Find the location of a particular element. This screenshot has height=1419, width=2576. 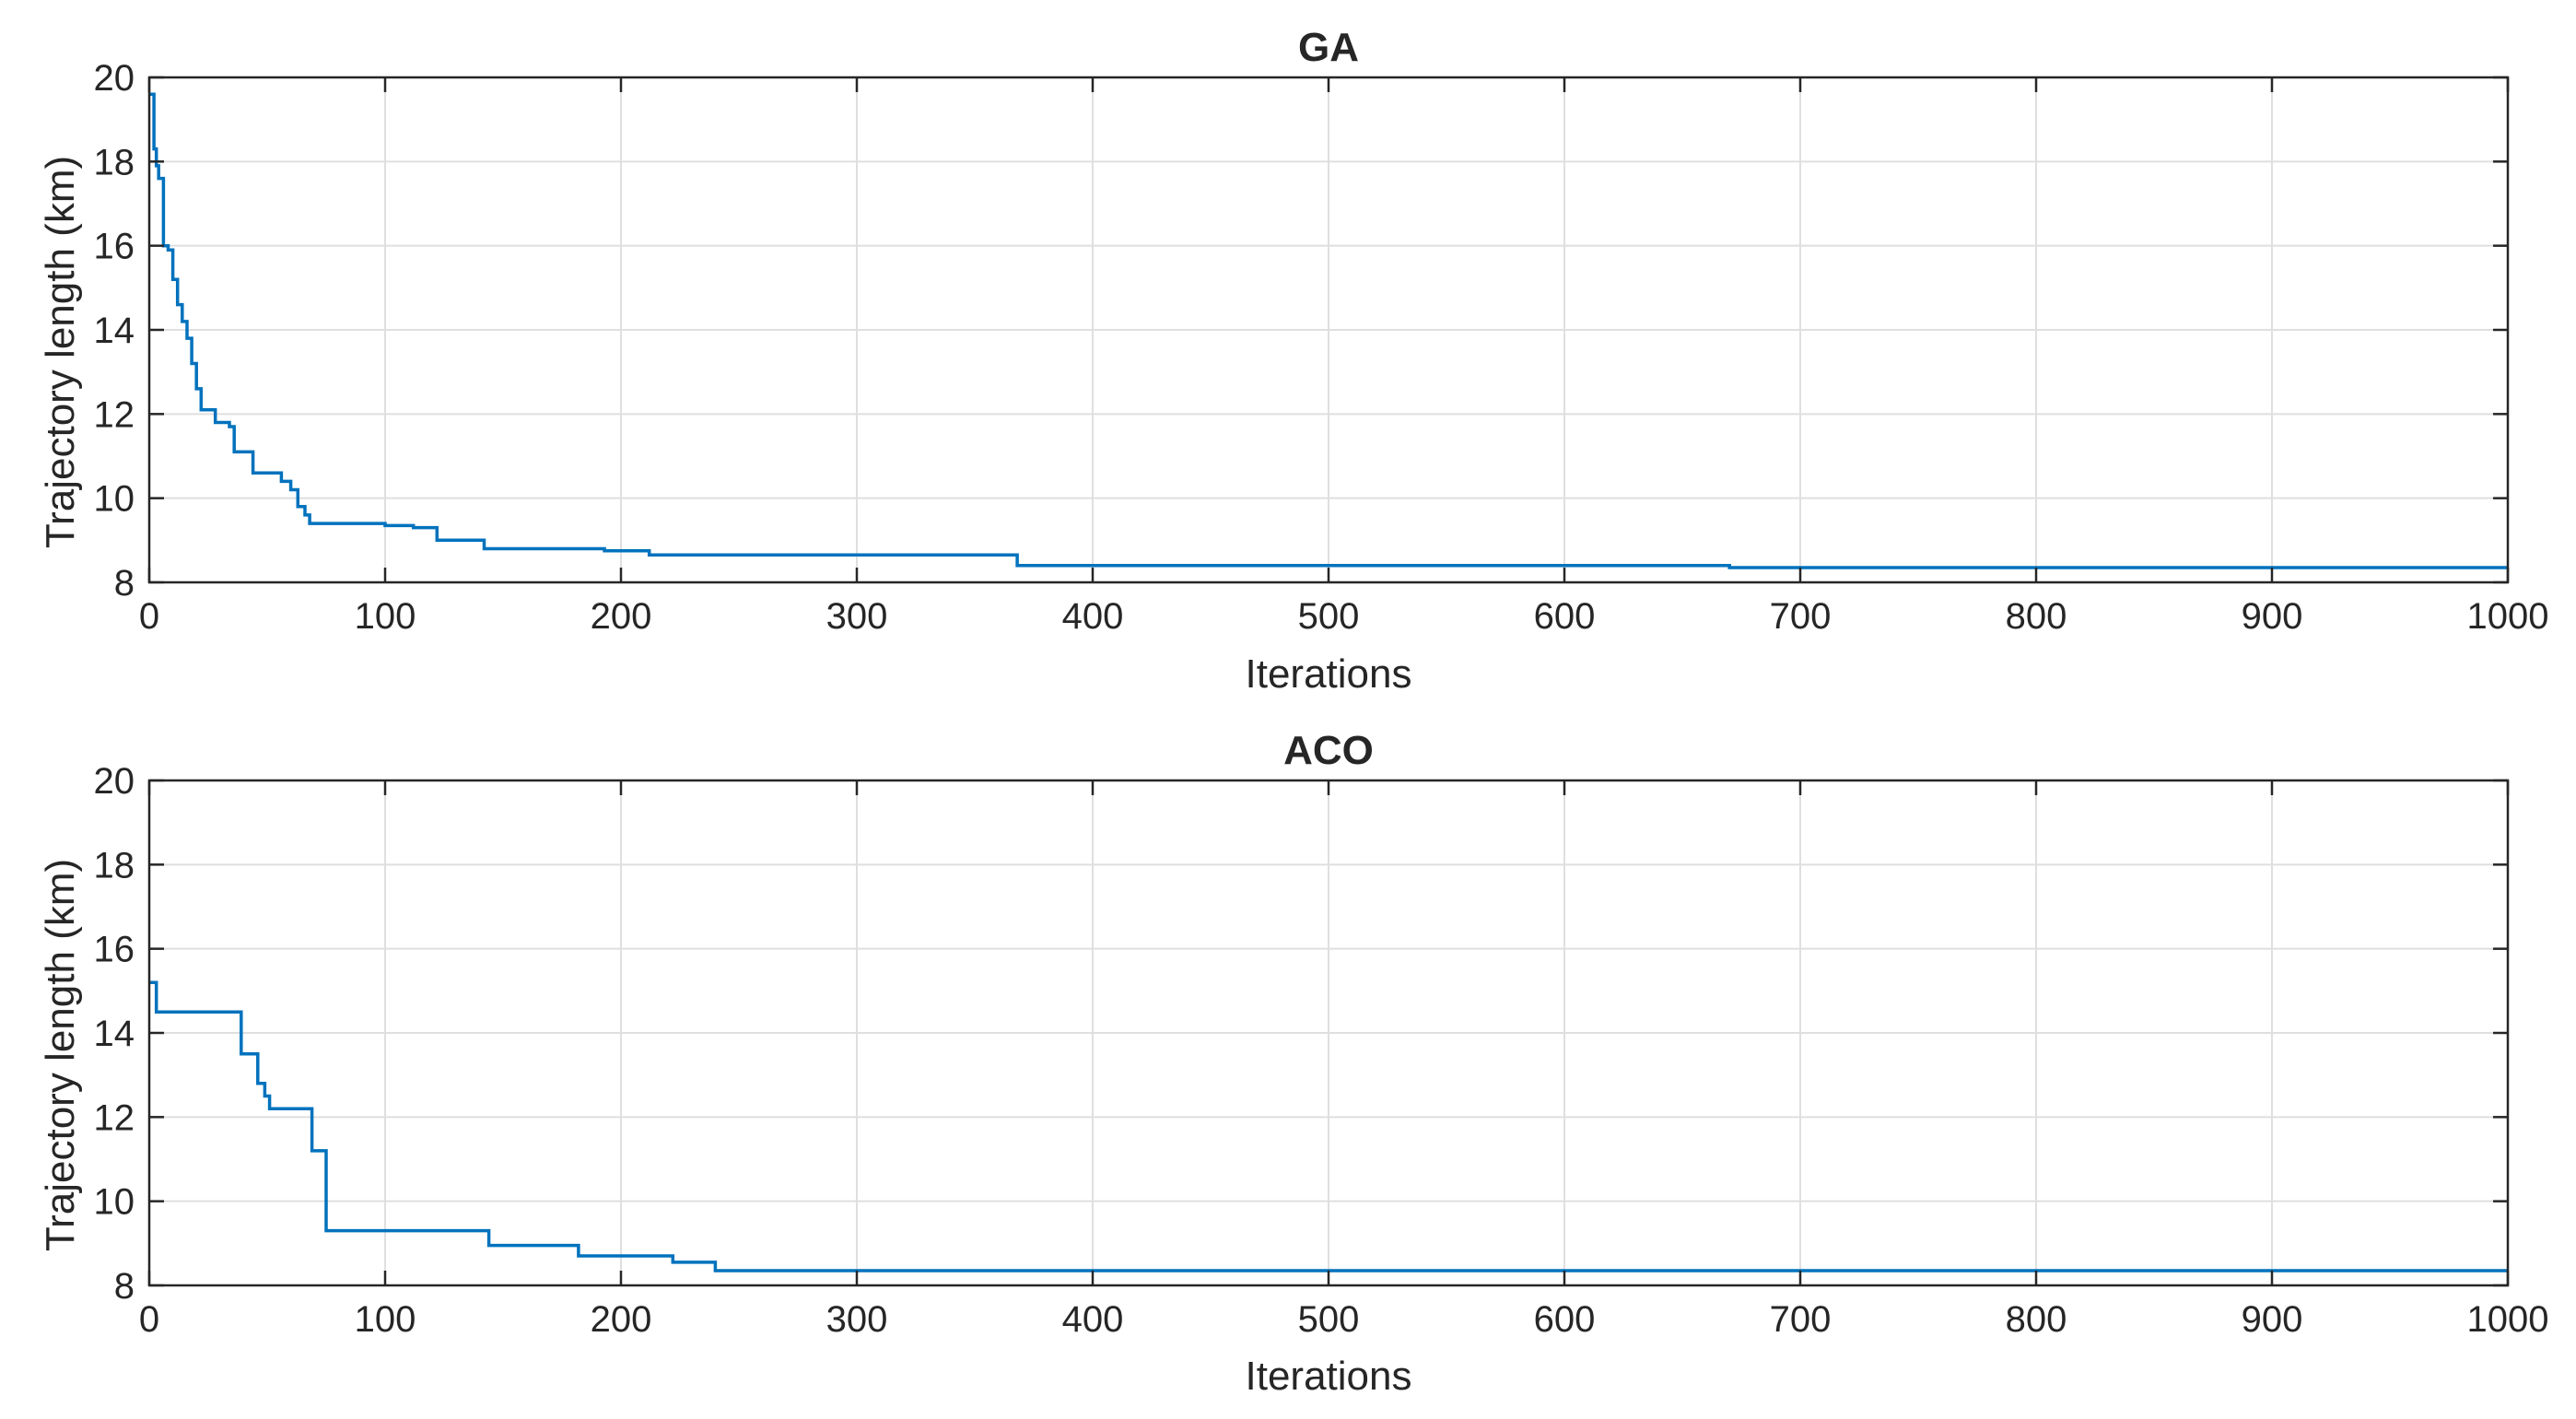

ga-title: GA is located at coordinates (1328, 47).